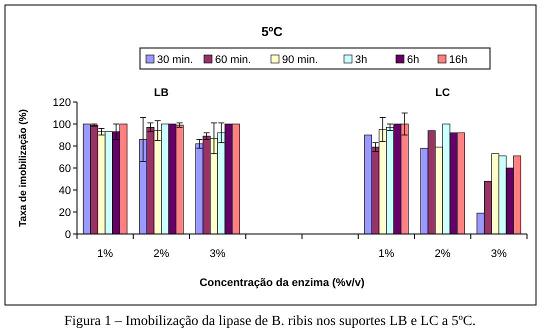 This screenshot has height=333, width=541. Describe the element at coordinates (361, 60) in the screenshot. I see `legend-label: 3h` at that location.